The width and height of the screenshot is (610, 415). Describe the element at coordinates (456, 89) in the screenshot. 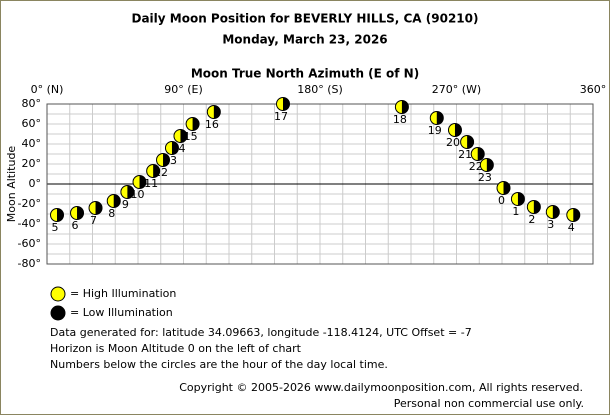

I see `x-tick-label: 270° (W)` at that location.